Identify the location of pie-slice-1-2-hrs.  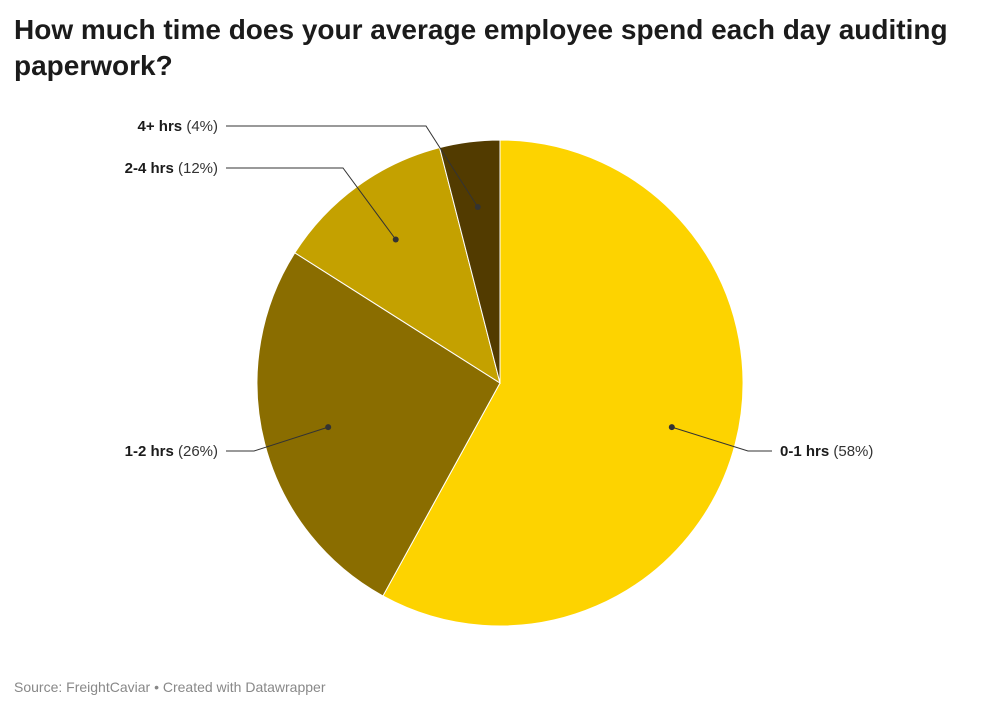
(378, 424).